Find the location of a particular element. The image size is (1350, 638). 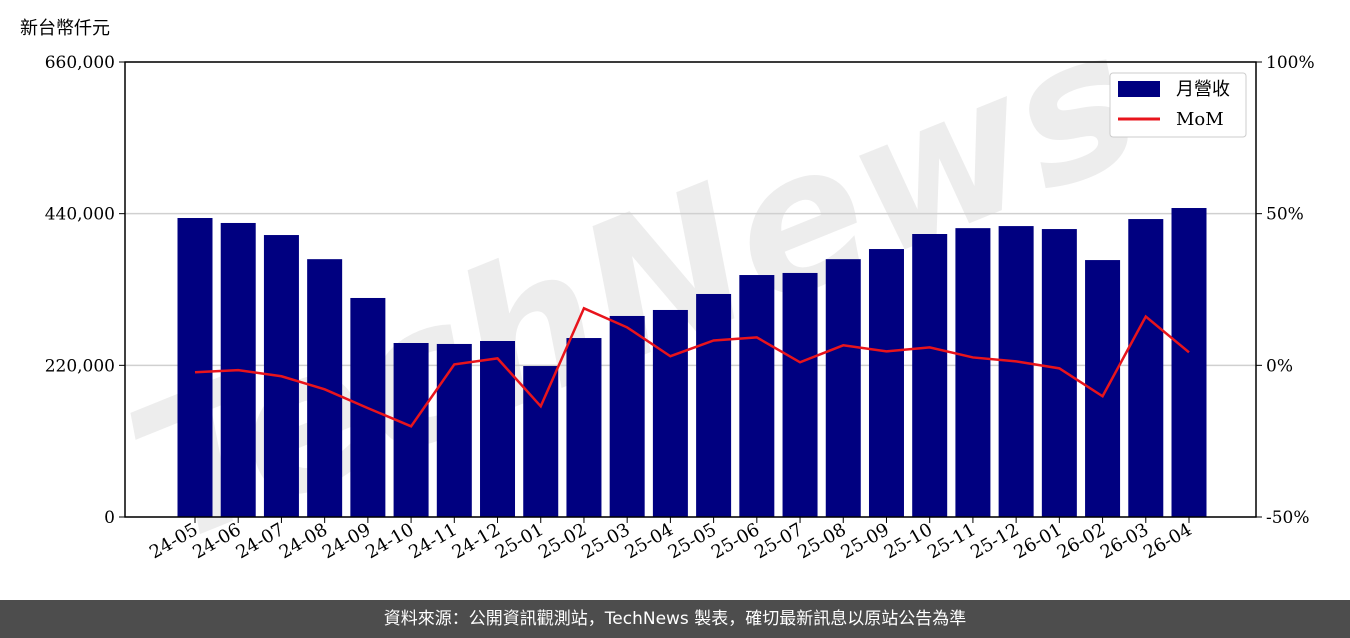

x-tick-label: 24-12 is located at coordinates (476, 541).